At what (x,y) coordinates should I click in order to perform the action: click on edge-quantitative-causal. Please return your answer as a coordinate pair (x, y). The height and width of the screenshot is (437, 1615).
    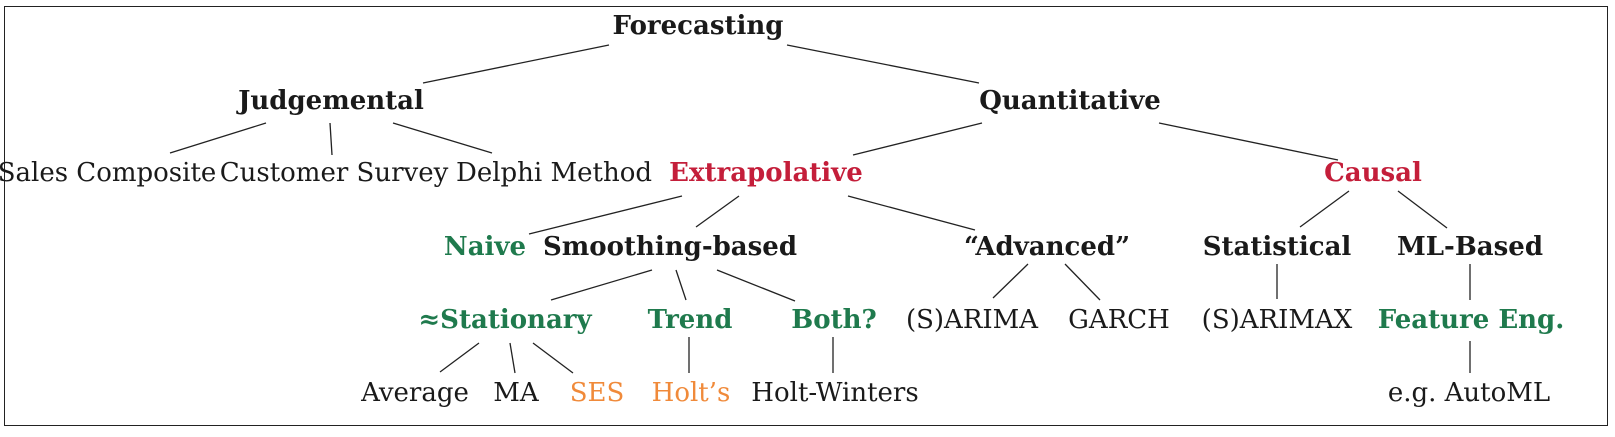
    Looking at the image, I should click on (1248, 141).